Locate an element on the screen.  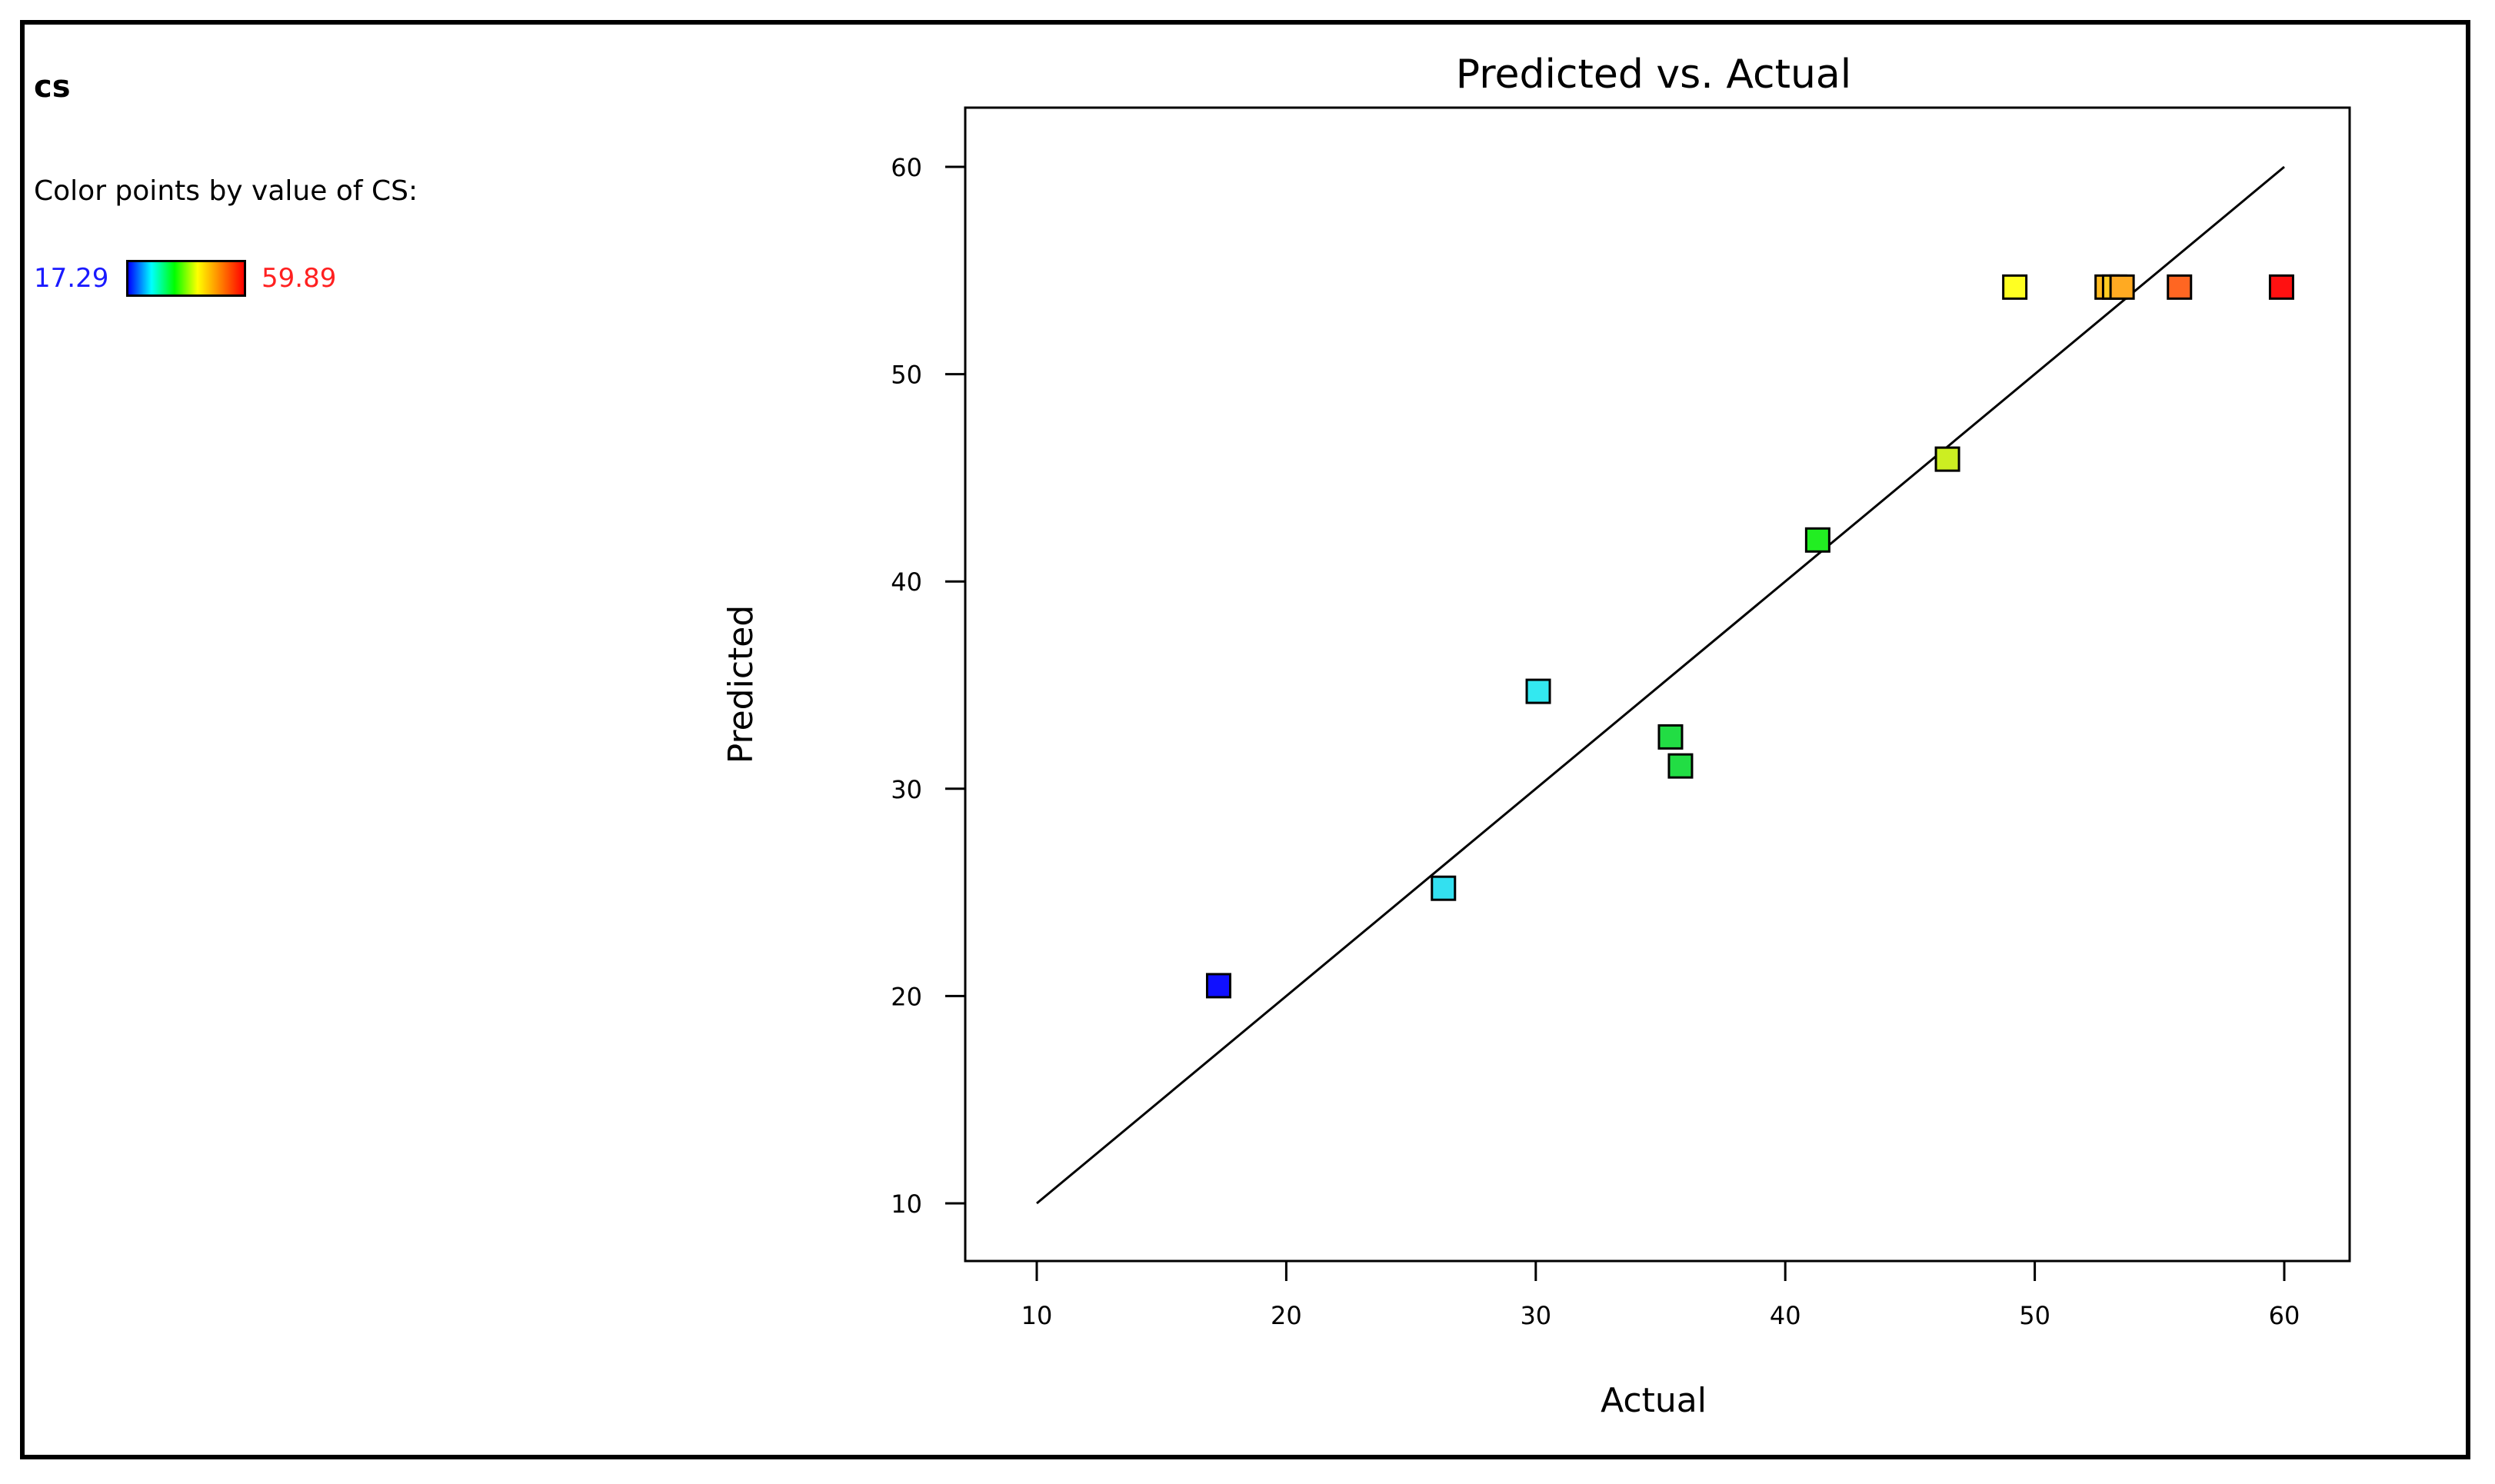
x-tick-label: 40 is located at coordinates (1785, 1316).